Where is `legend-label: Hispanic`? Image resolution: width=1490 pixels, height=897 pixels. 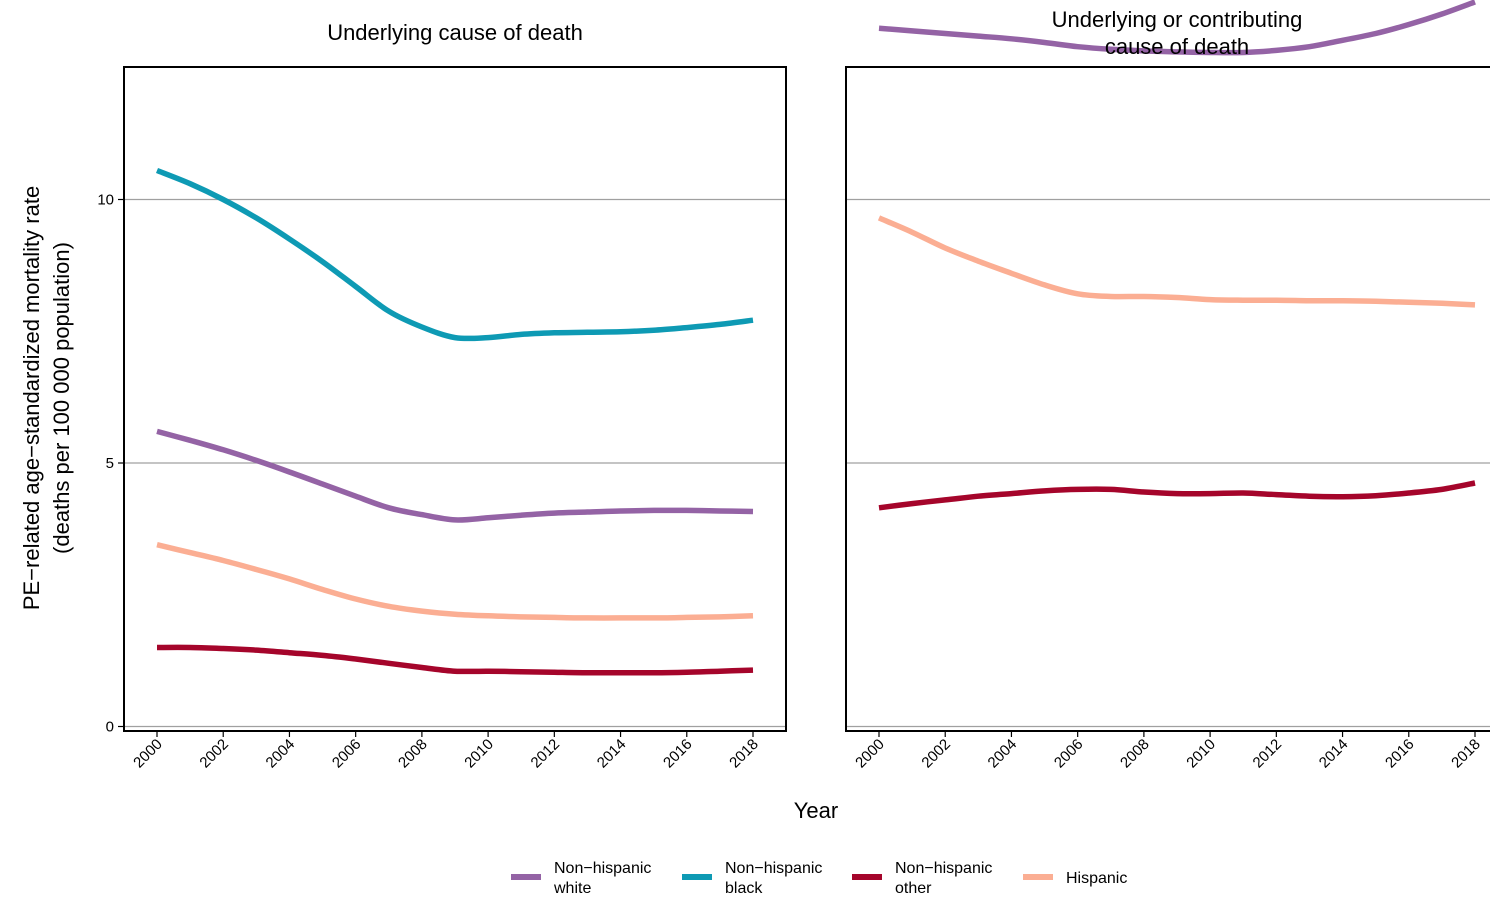
legend-label: Hispanic is located at coordinates (1096, 878).